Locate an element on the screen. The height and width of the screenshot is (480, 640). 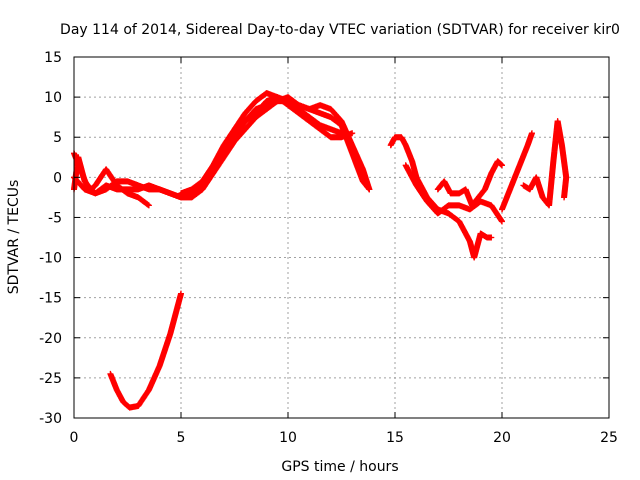
x-tick-label: 20 is located at coordinates (502, 438).